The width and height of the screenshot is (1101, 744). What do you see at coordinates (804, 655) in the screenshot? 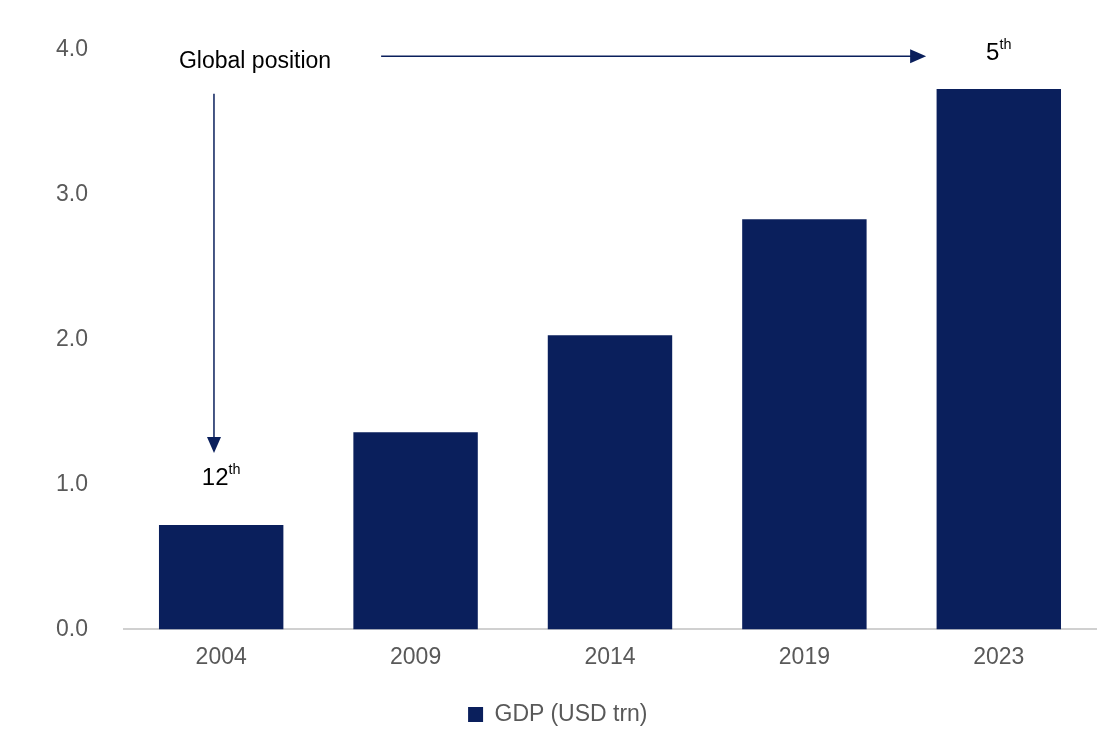
I see `x-tick-label: 2019` at bounding box center [804, 655].